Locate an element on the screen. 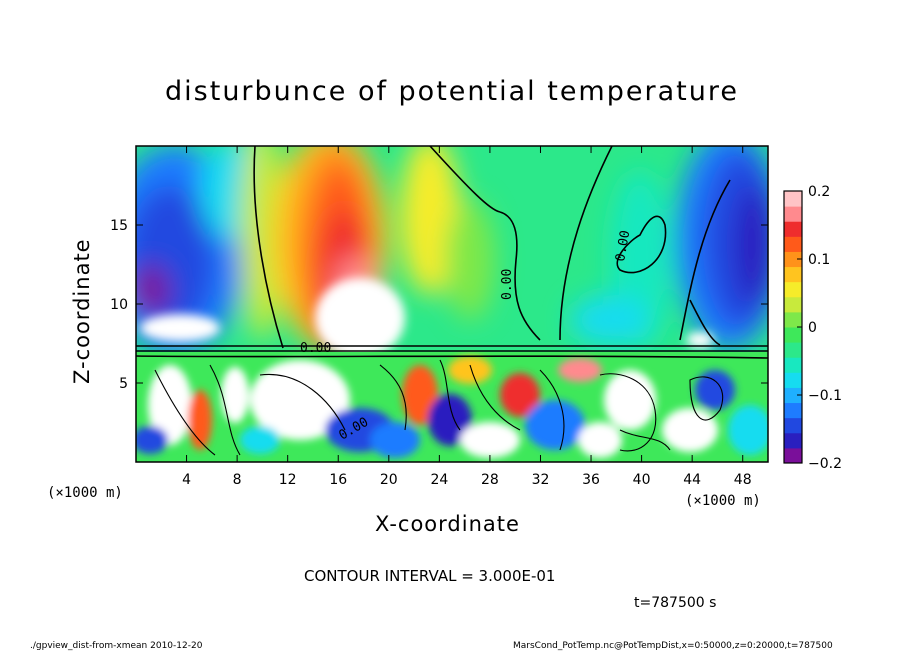 The width and height of the screenshot is (904, 654). colorbar-tick-label: 0 is located at coordinates (812, 328).